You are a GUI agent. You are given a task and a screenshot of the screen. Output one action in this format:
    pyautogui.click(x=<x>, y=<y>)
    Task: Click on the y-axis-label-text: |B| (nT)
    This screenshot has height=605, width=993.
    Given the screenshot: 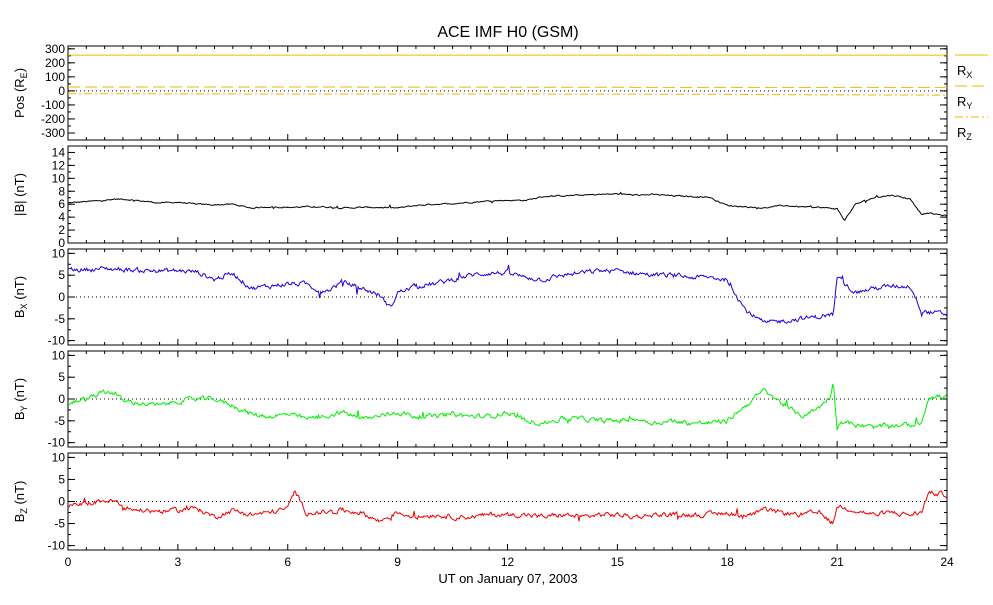 What is the action you would take?
    pyautogui.click(x=19, y=194)
    